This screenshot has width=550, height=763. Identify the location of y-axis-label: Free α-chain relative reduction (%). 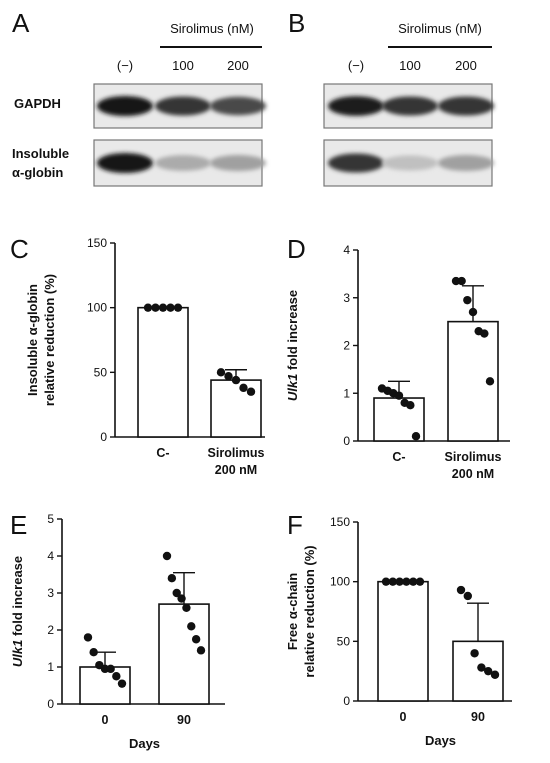
(301, 611).